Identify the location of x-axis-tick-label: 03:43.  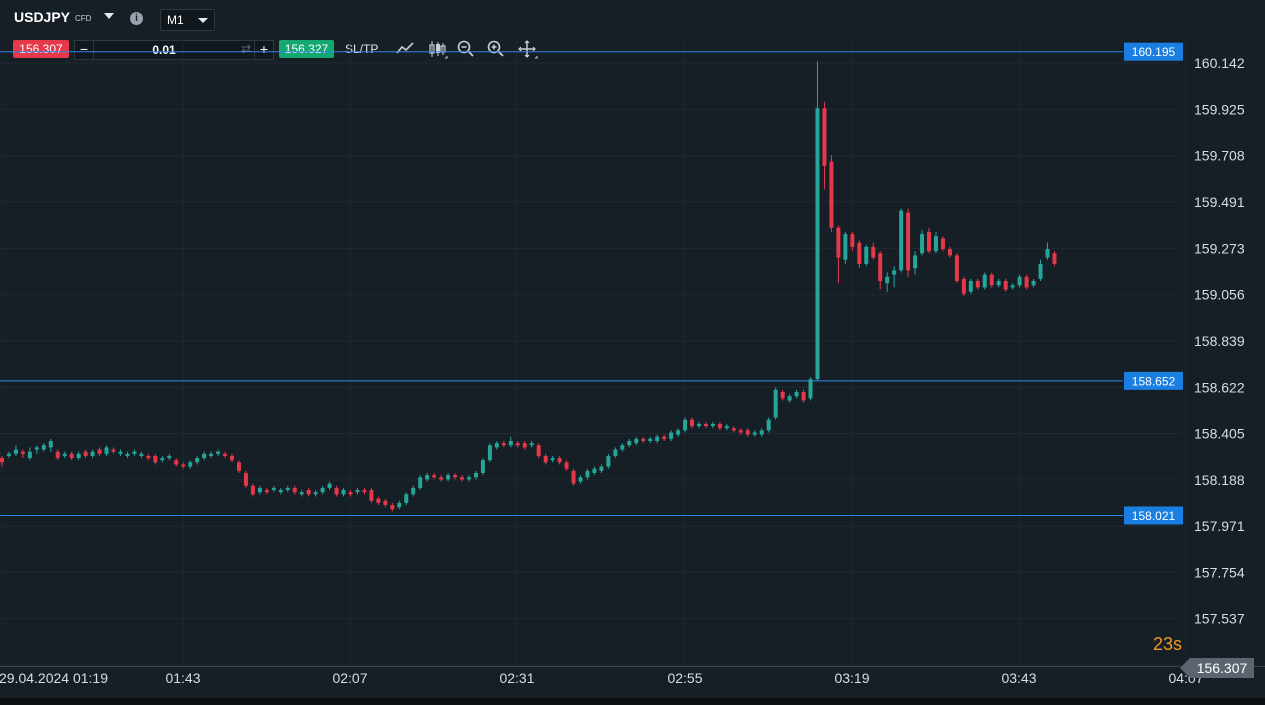
(1018, 678).